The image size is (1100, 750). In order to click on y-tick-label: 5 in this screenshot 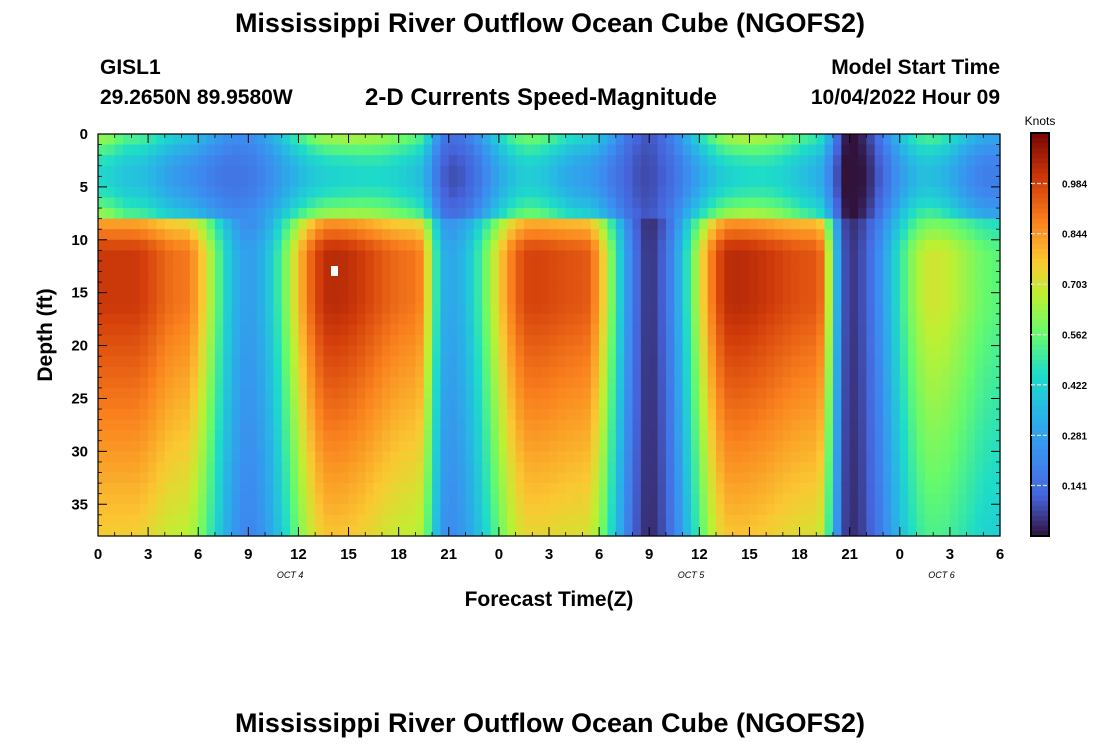, I will do `click(84, 187)`.